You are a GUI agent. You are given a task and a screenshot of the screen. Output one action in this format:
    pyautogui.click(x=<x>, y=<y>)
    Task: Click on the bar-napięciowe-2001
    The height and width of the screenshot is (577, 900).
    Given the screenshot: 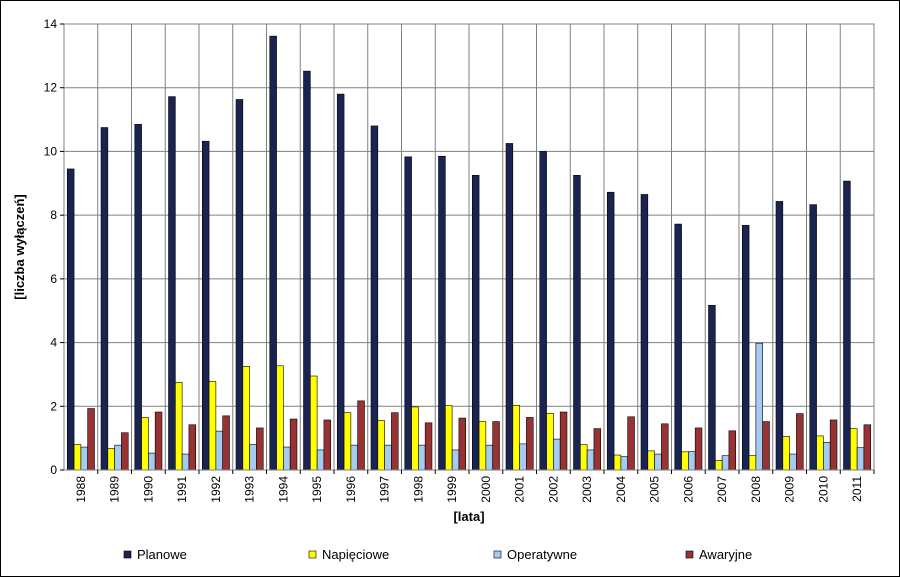 What is the action you would take?
    pyautogui.click(x=516, y=438)
    